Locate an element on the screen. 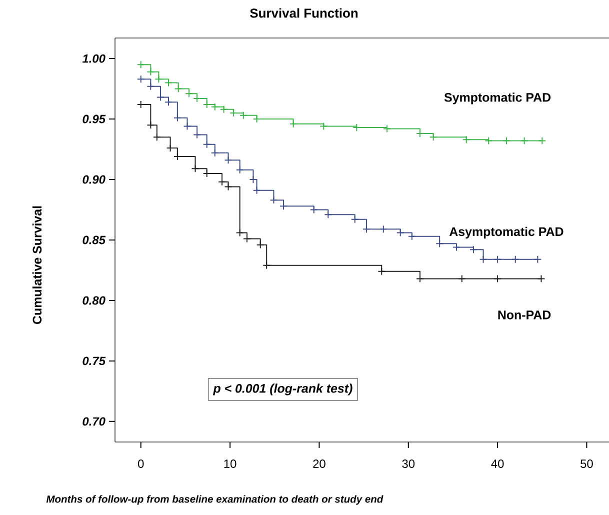 The height and width of the screenshot is (515, 609). x-tick-label: 30 is located at coordinates (408, 464).